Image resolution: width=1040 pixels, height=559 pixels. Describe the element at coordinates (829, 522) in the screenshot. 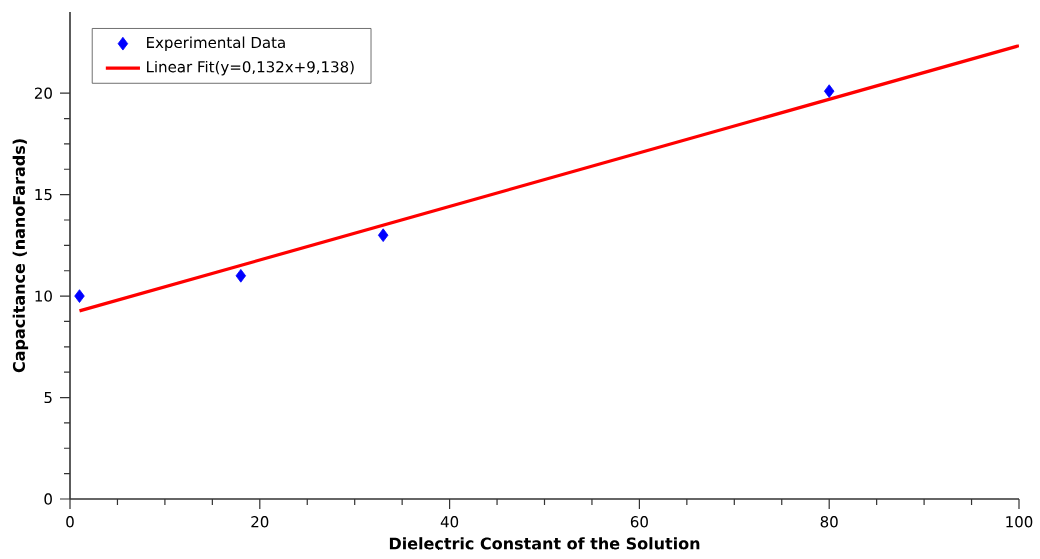

I see `x-tick-label: 80` at that location.